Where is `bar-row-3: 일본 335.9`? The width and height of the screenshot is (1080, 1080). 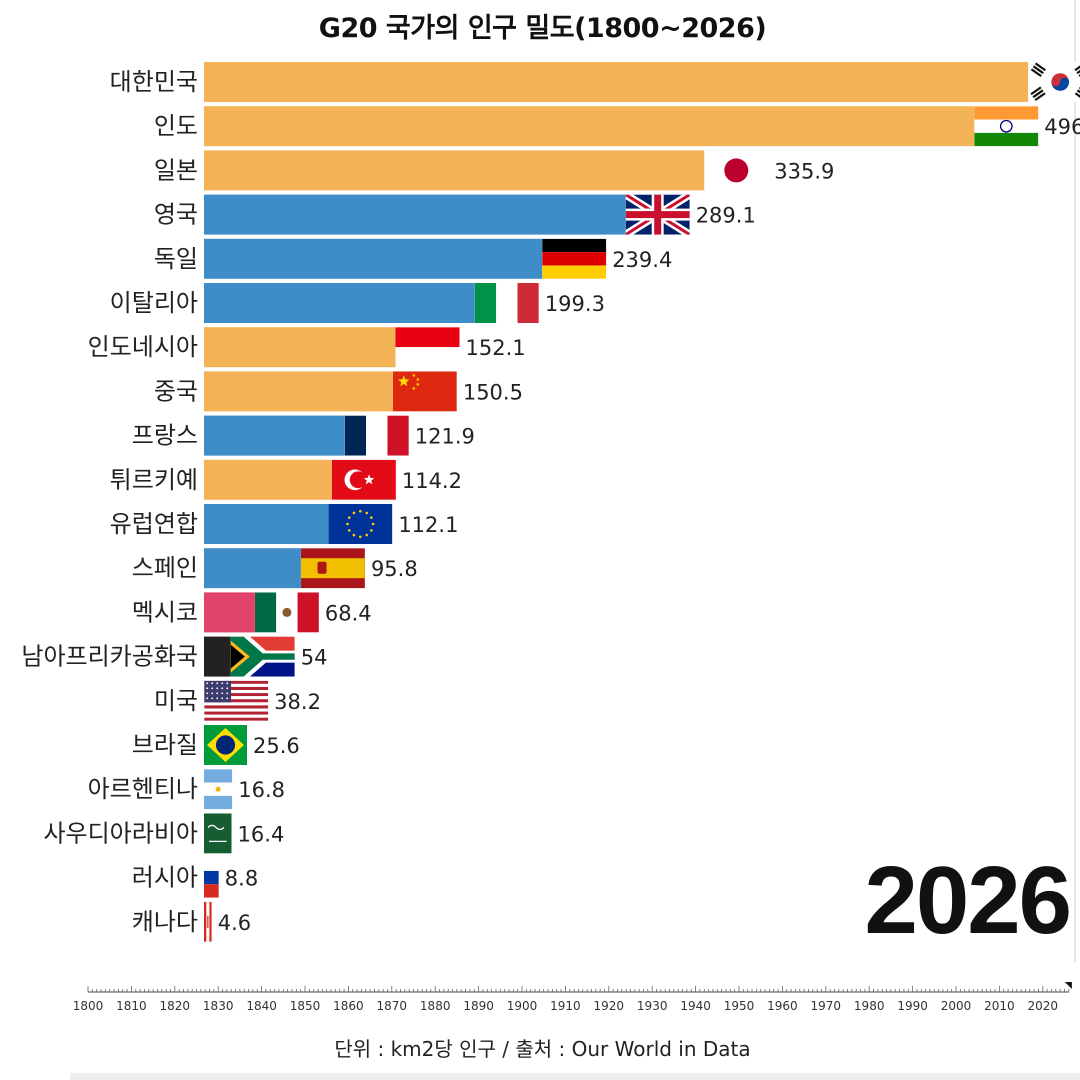
bar-row-3: 일본 335.9 is located at coordinates (494, 170).